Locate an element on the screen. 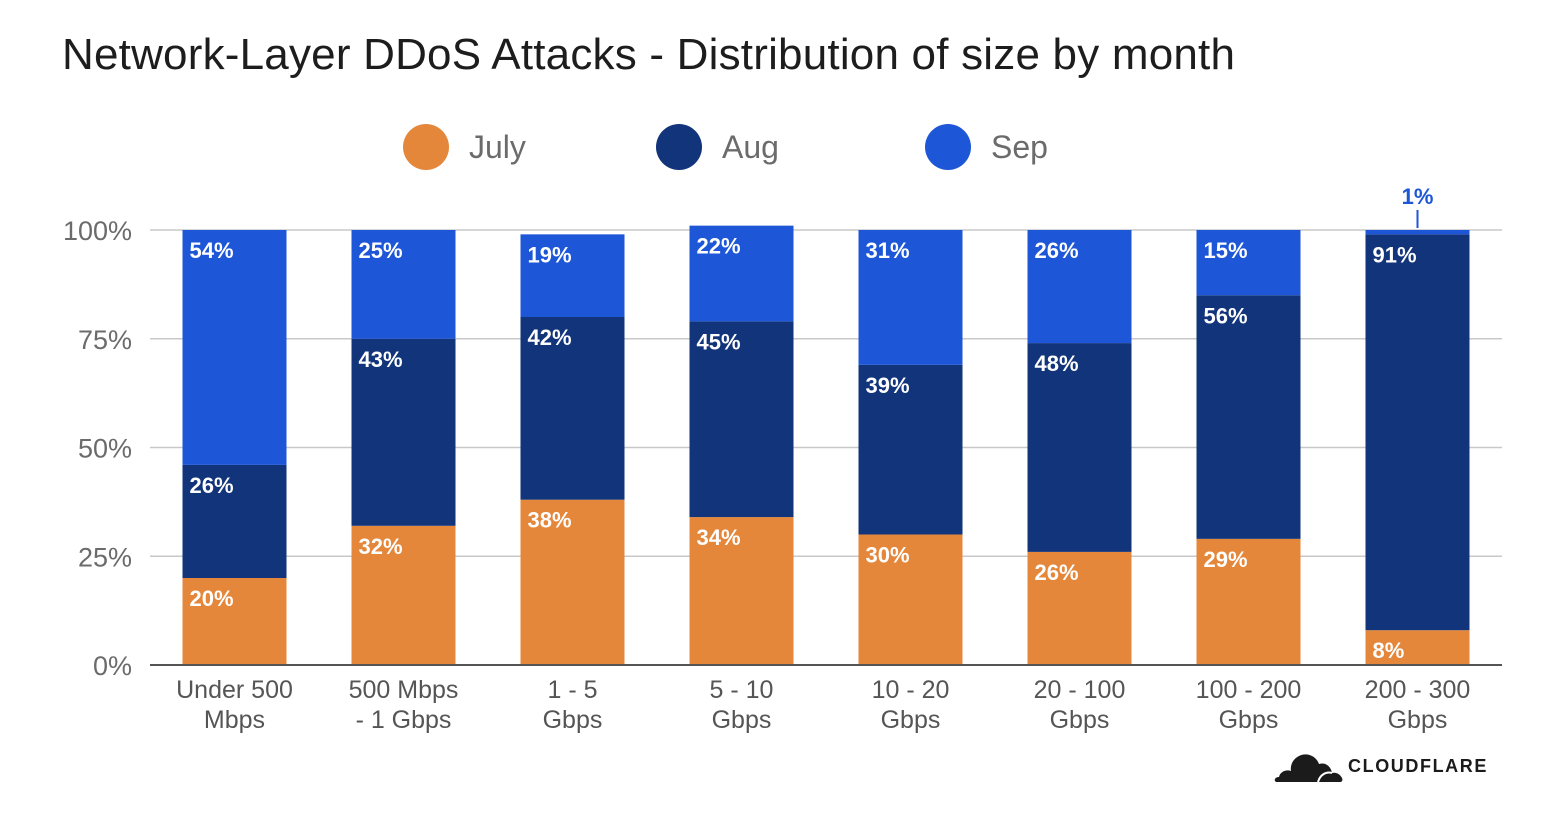  legend-swatch-july is located at coordinates (426, 147).